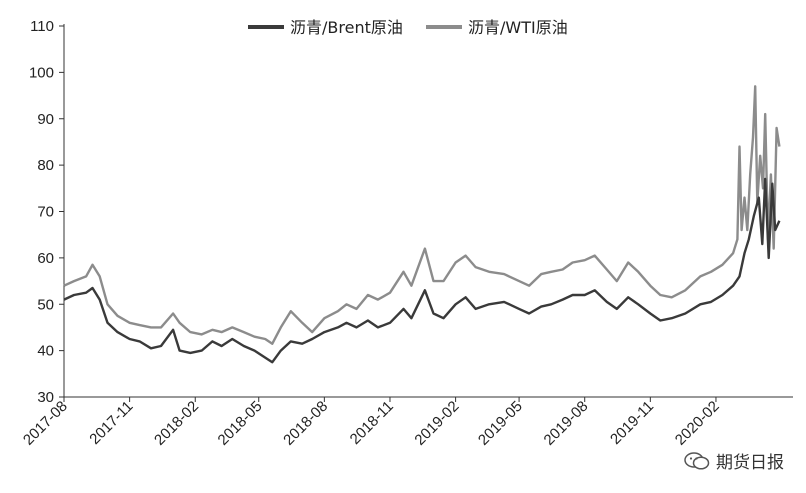  I want to click on y-tick-label: 90, so click(45, 119).